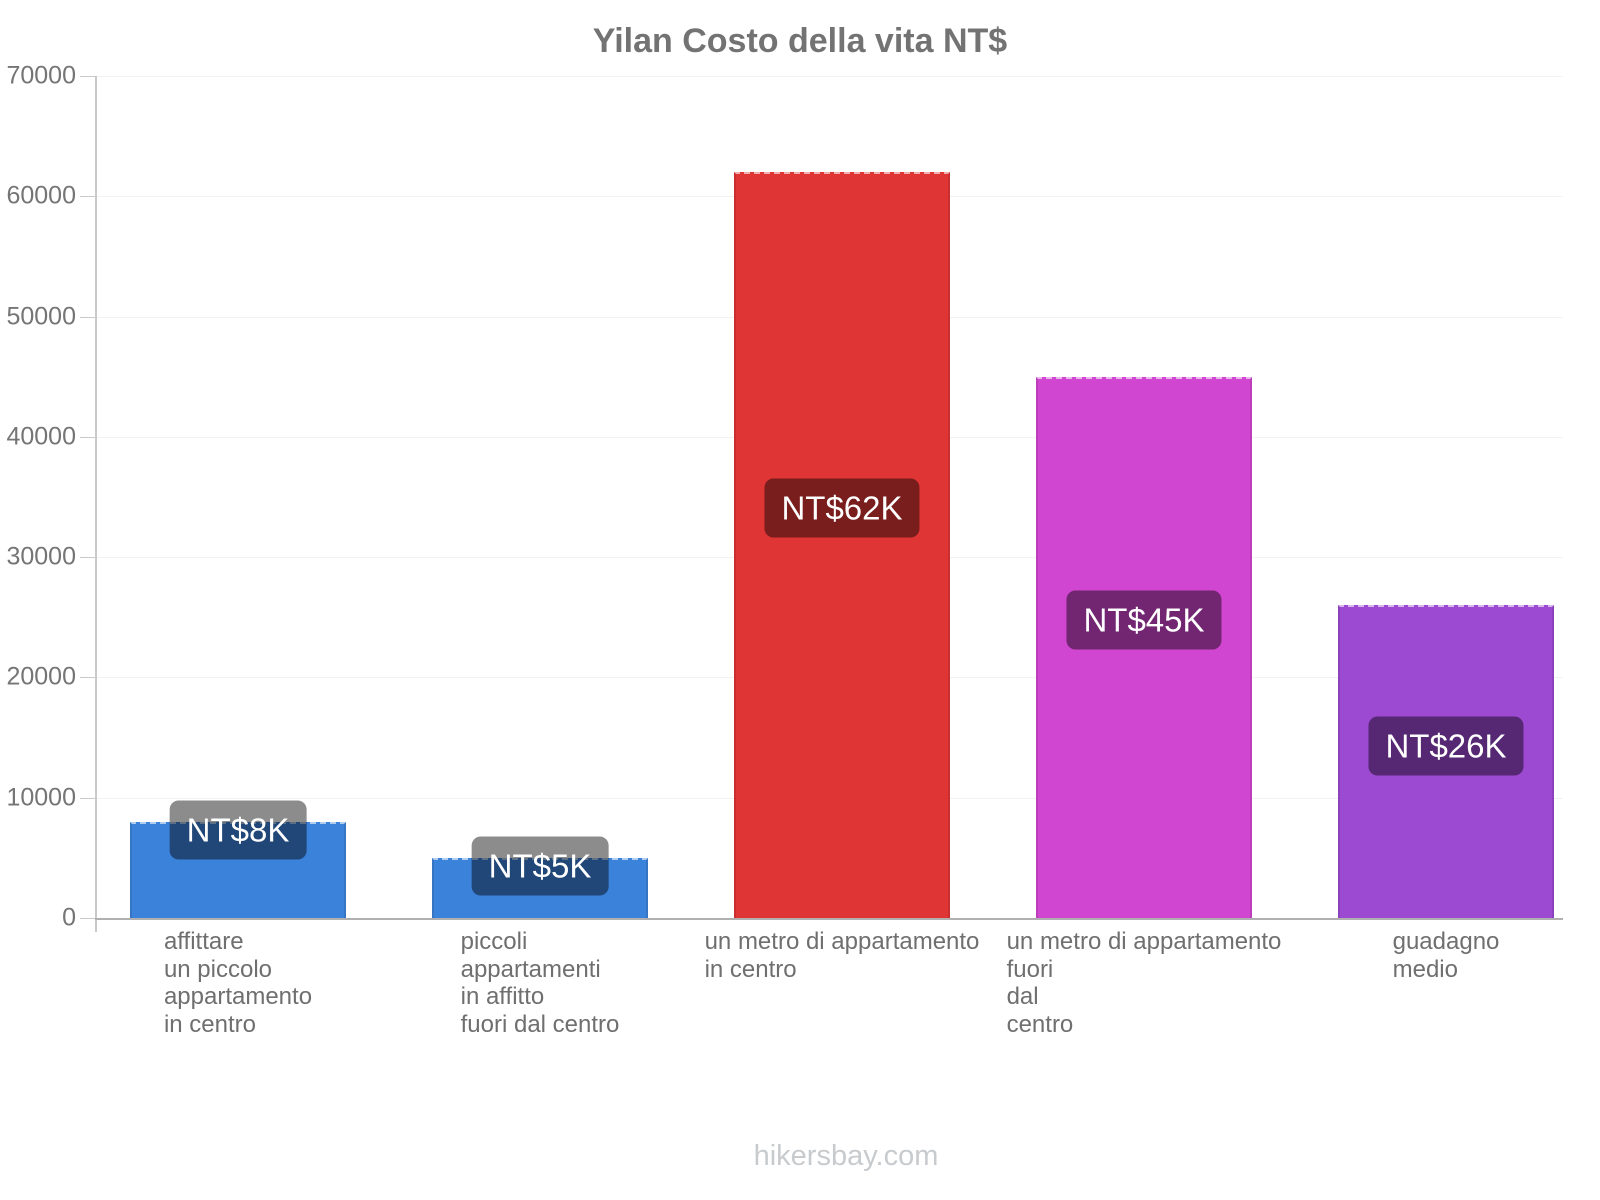  Describe the element at coordinates (96, 504) in the screenshot. I see `y-axis-line` at that location.